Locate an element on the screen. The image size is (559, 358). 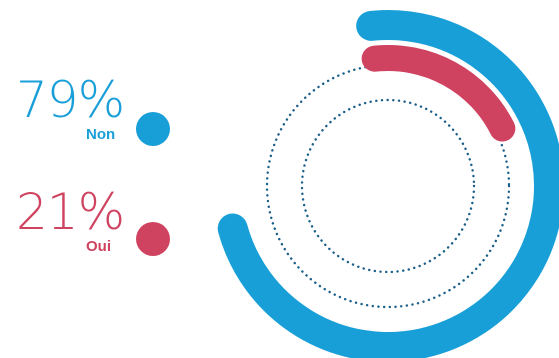
arc-oui is located at coordinates (438, 93).